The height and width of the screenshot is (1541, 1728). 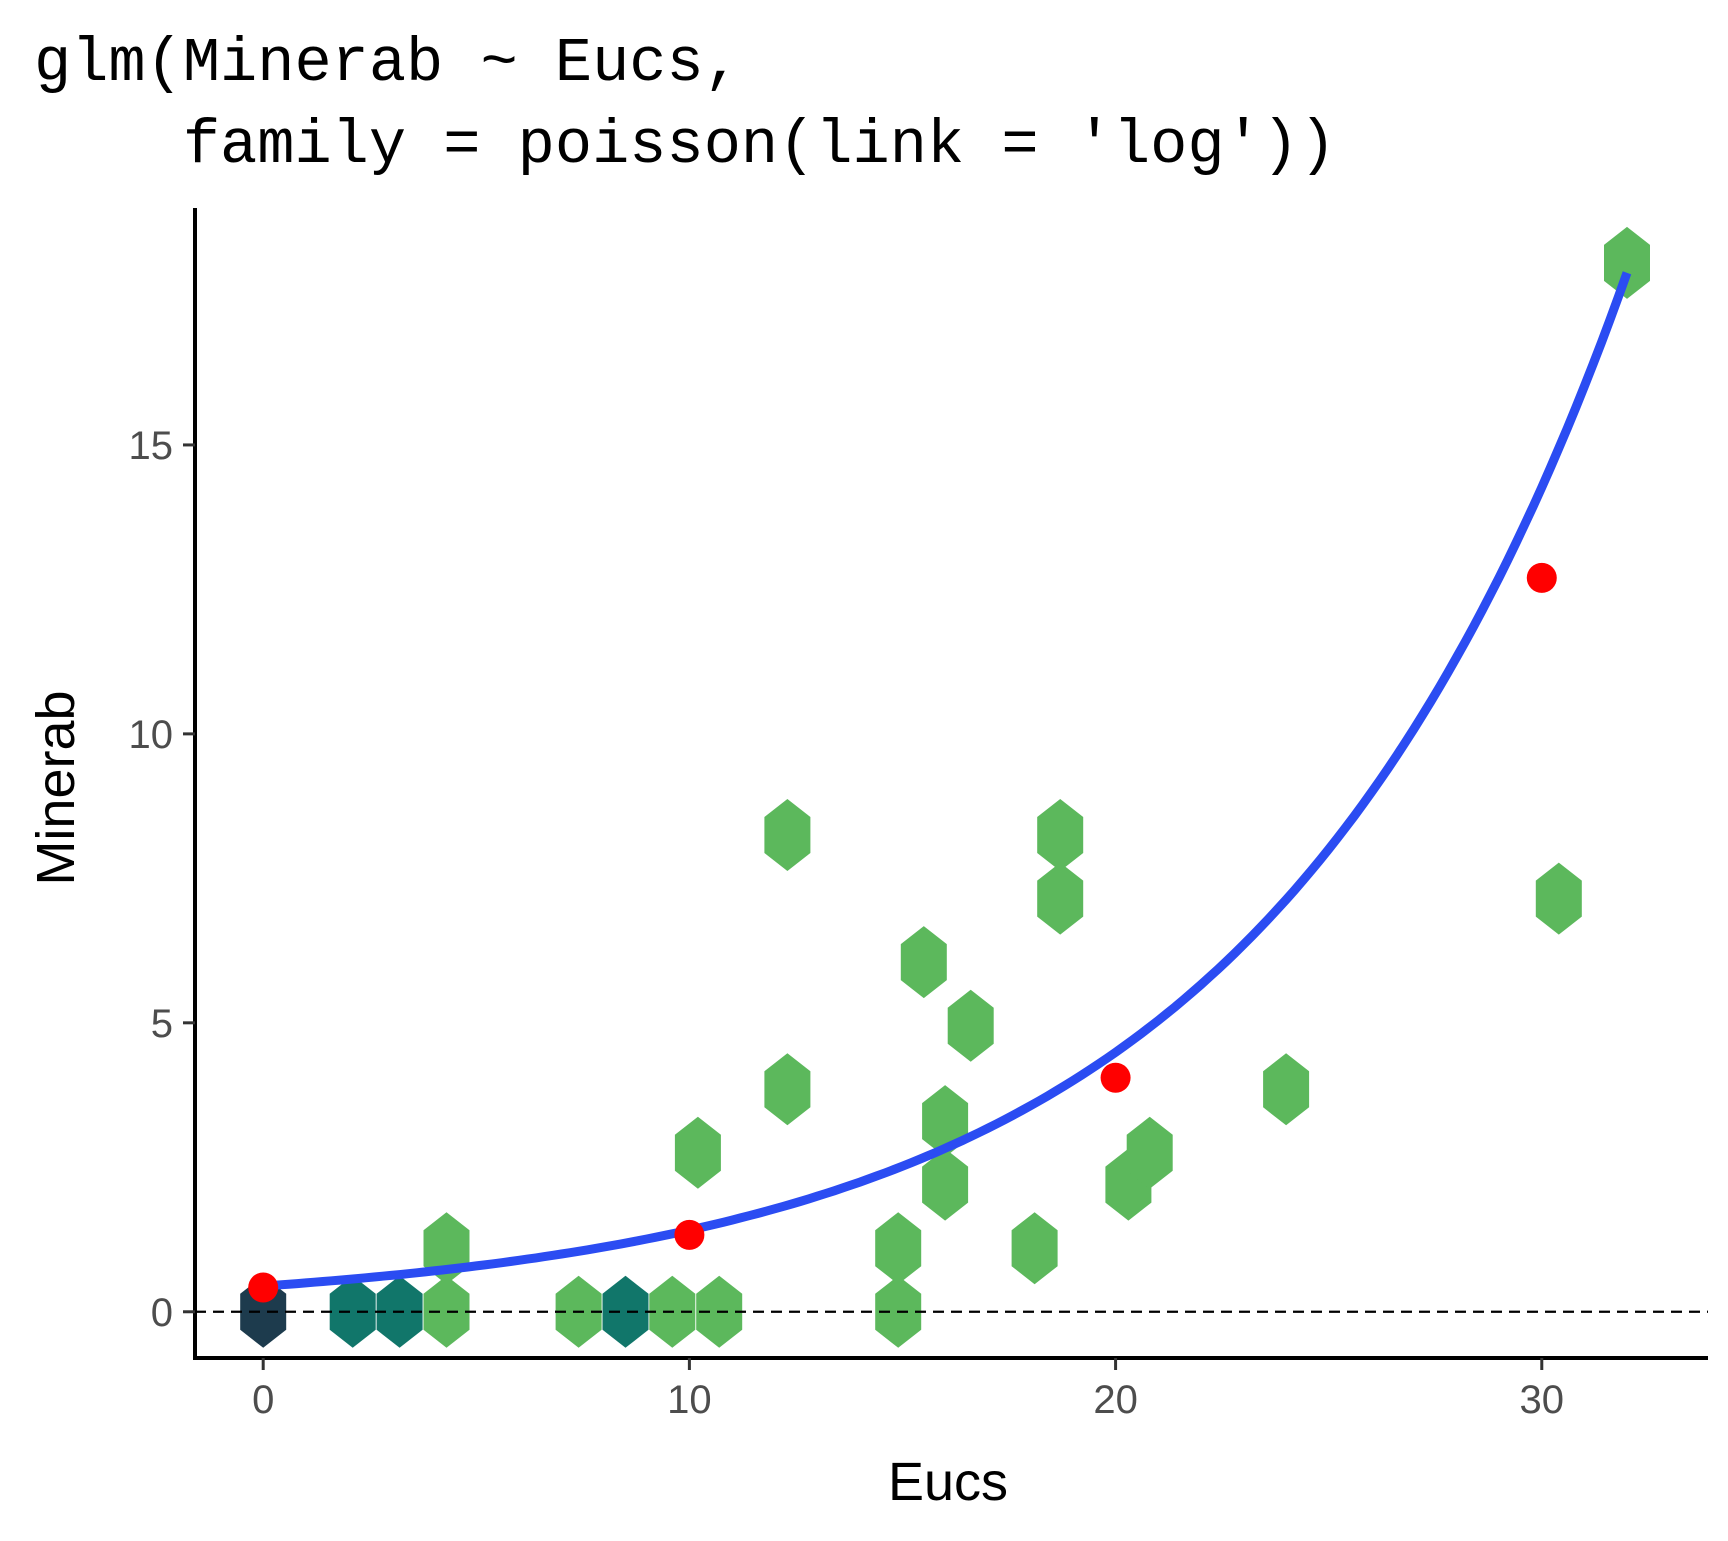 What do you see at coordinates (162, 1313) in the screenshot?
I see `y-tick-label: 0` at bounding box center [162, 1313].